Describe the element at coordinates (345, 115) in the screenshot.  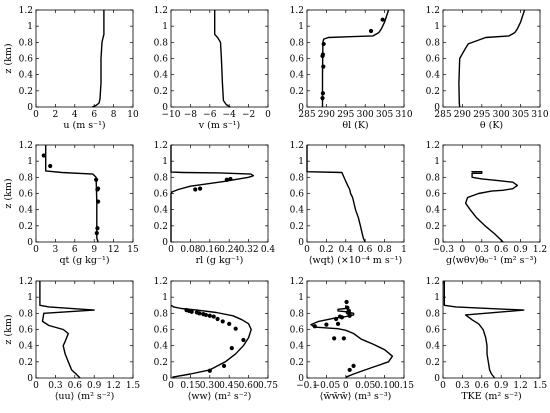
I see `x-tick-label: 295` at that location.